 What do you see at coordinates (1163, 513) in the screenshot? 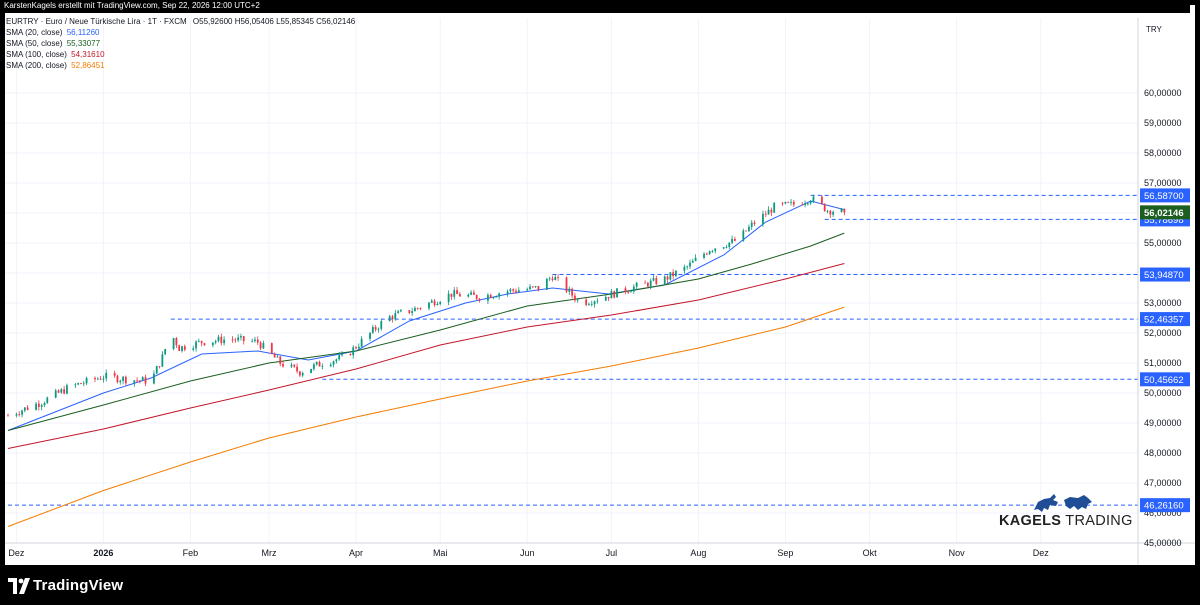
I see `y-tick-label: 46,00000` at bounding box center [1163, 513].